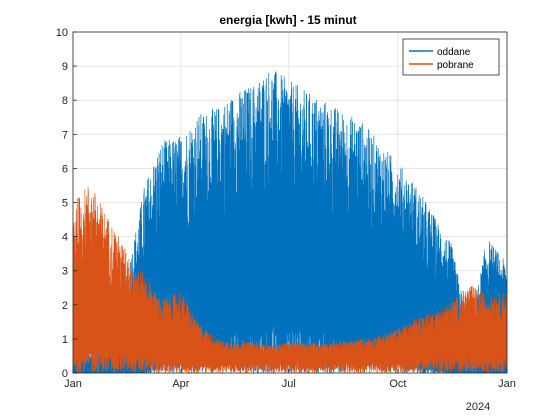 The width and height of the screenshot is (560, 420). Describe the element at coordinates (65, 67) in the screenshot. I see `y-tick-label: 9` at that location.